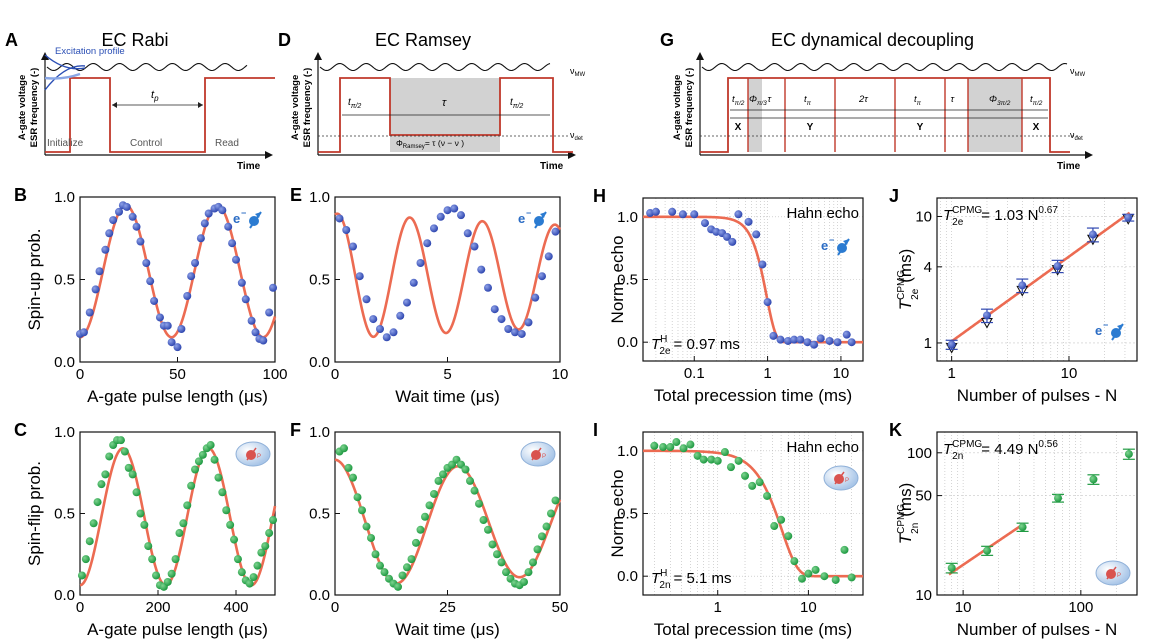  I want to click on nu-sub: det, so click(579, 139).